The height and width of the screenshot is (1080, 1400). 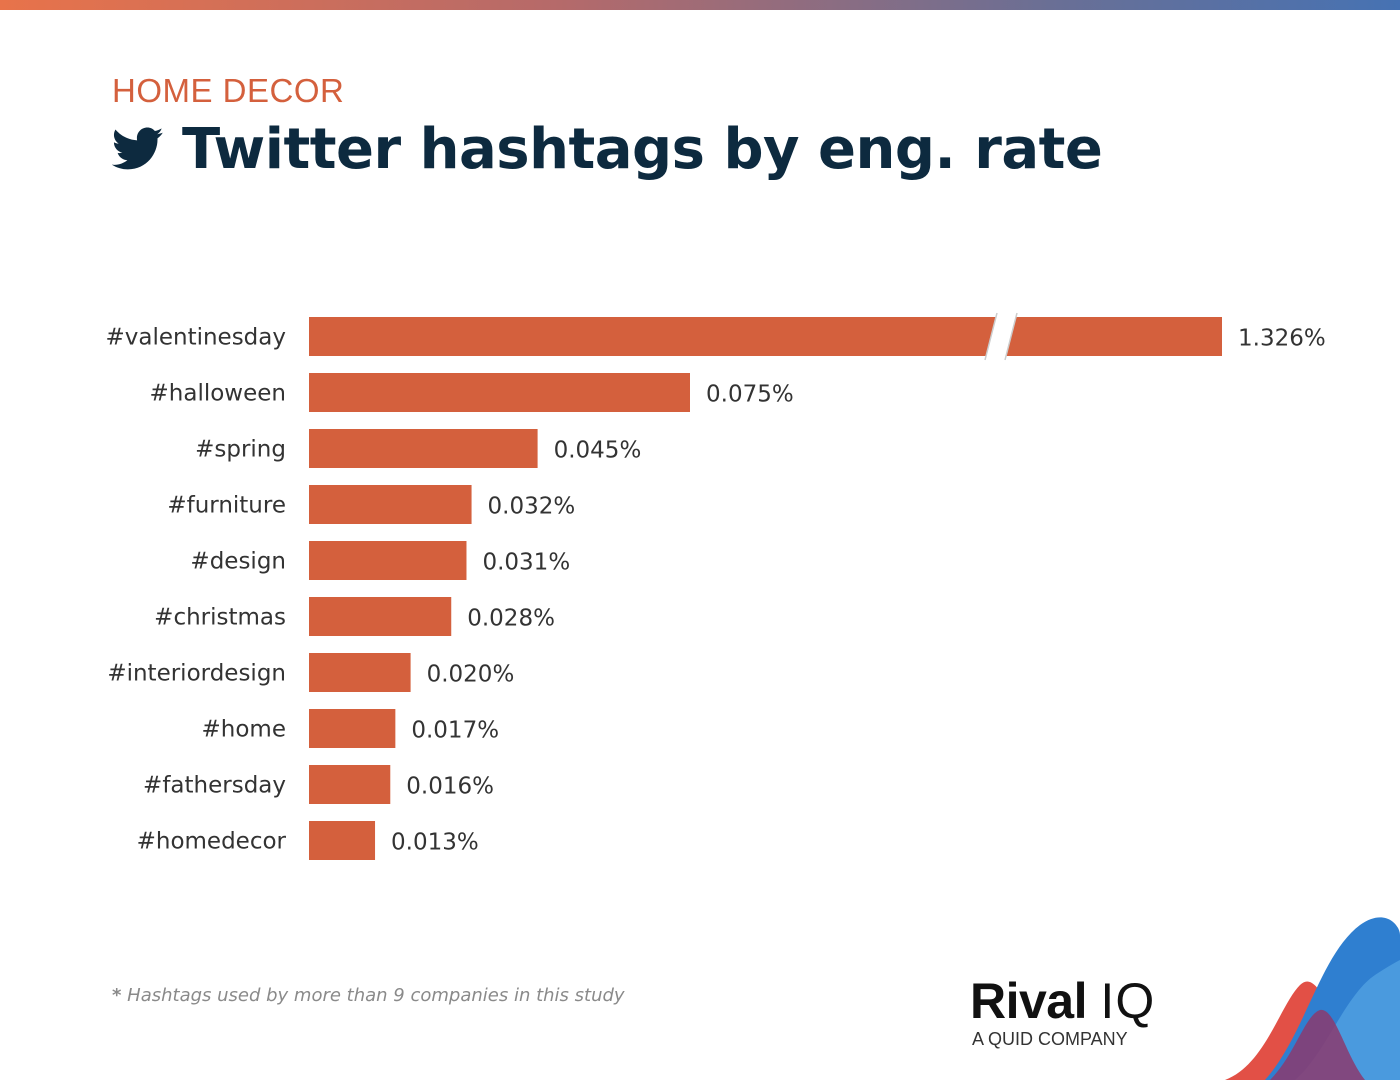 I want to click on brand-logo: Rival IQ A QUID COMPANY, so click(x=1085, y=1012).